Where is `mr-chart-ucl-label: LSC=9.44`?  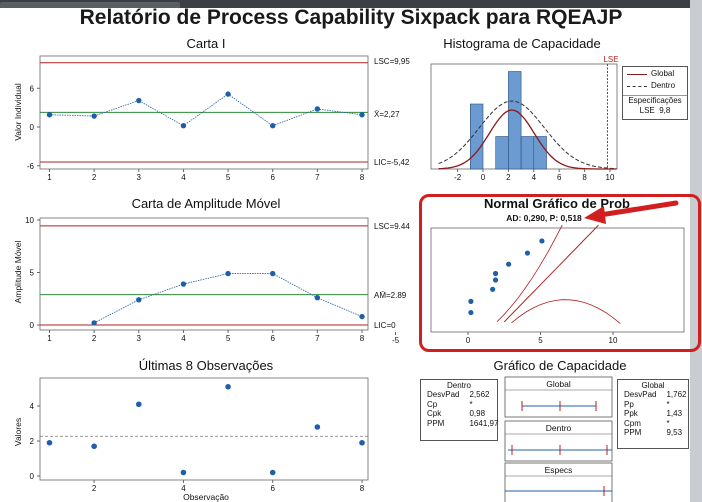
mr-chart-ucl-label: LSC=9.44 is located at coordinates (392, 226).